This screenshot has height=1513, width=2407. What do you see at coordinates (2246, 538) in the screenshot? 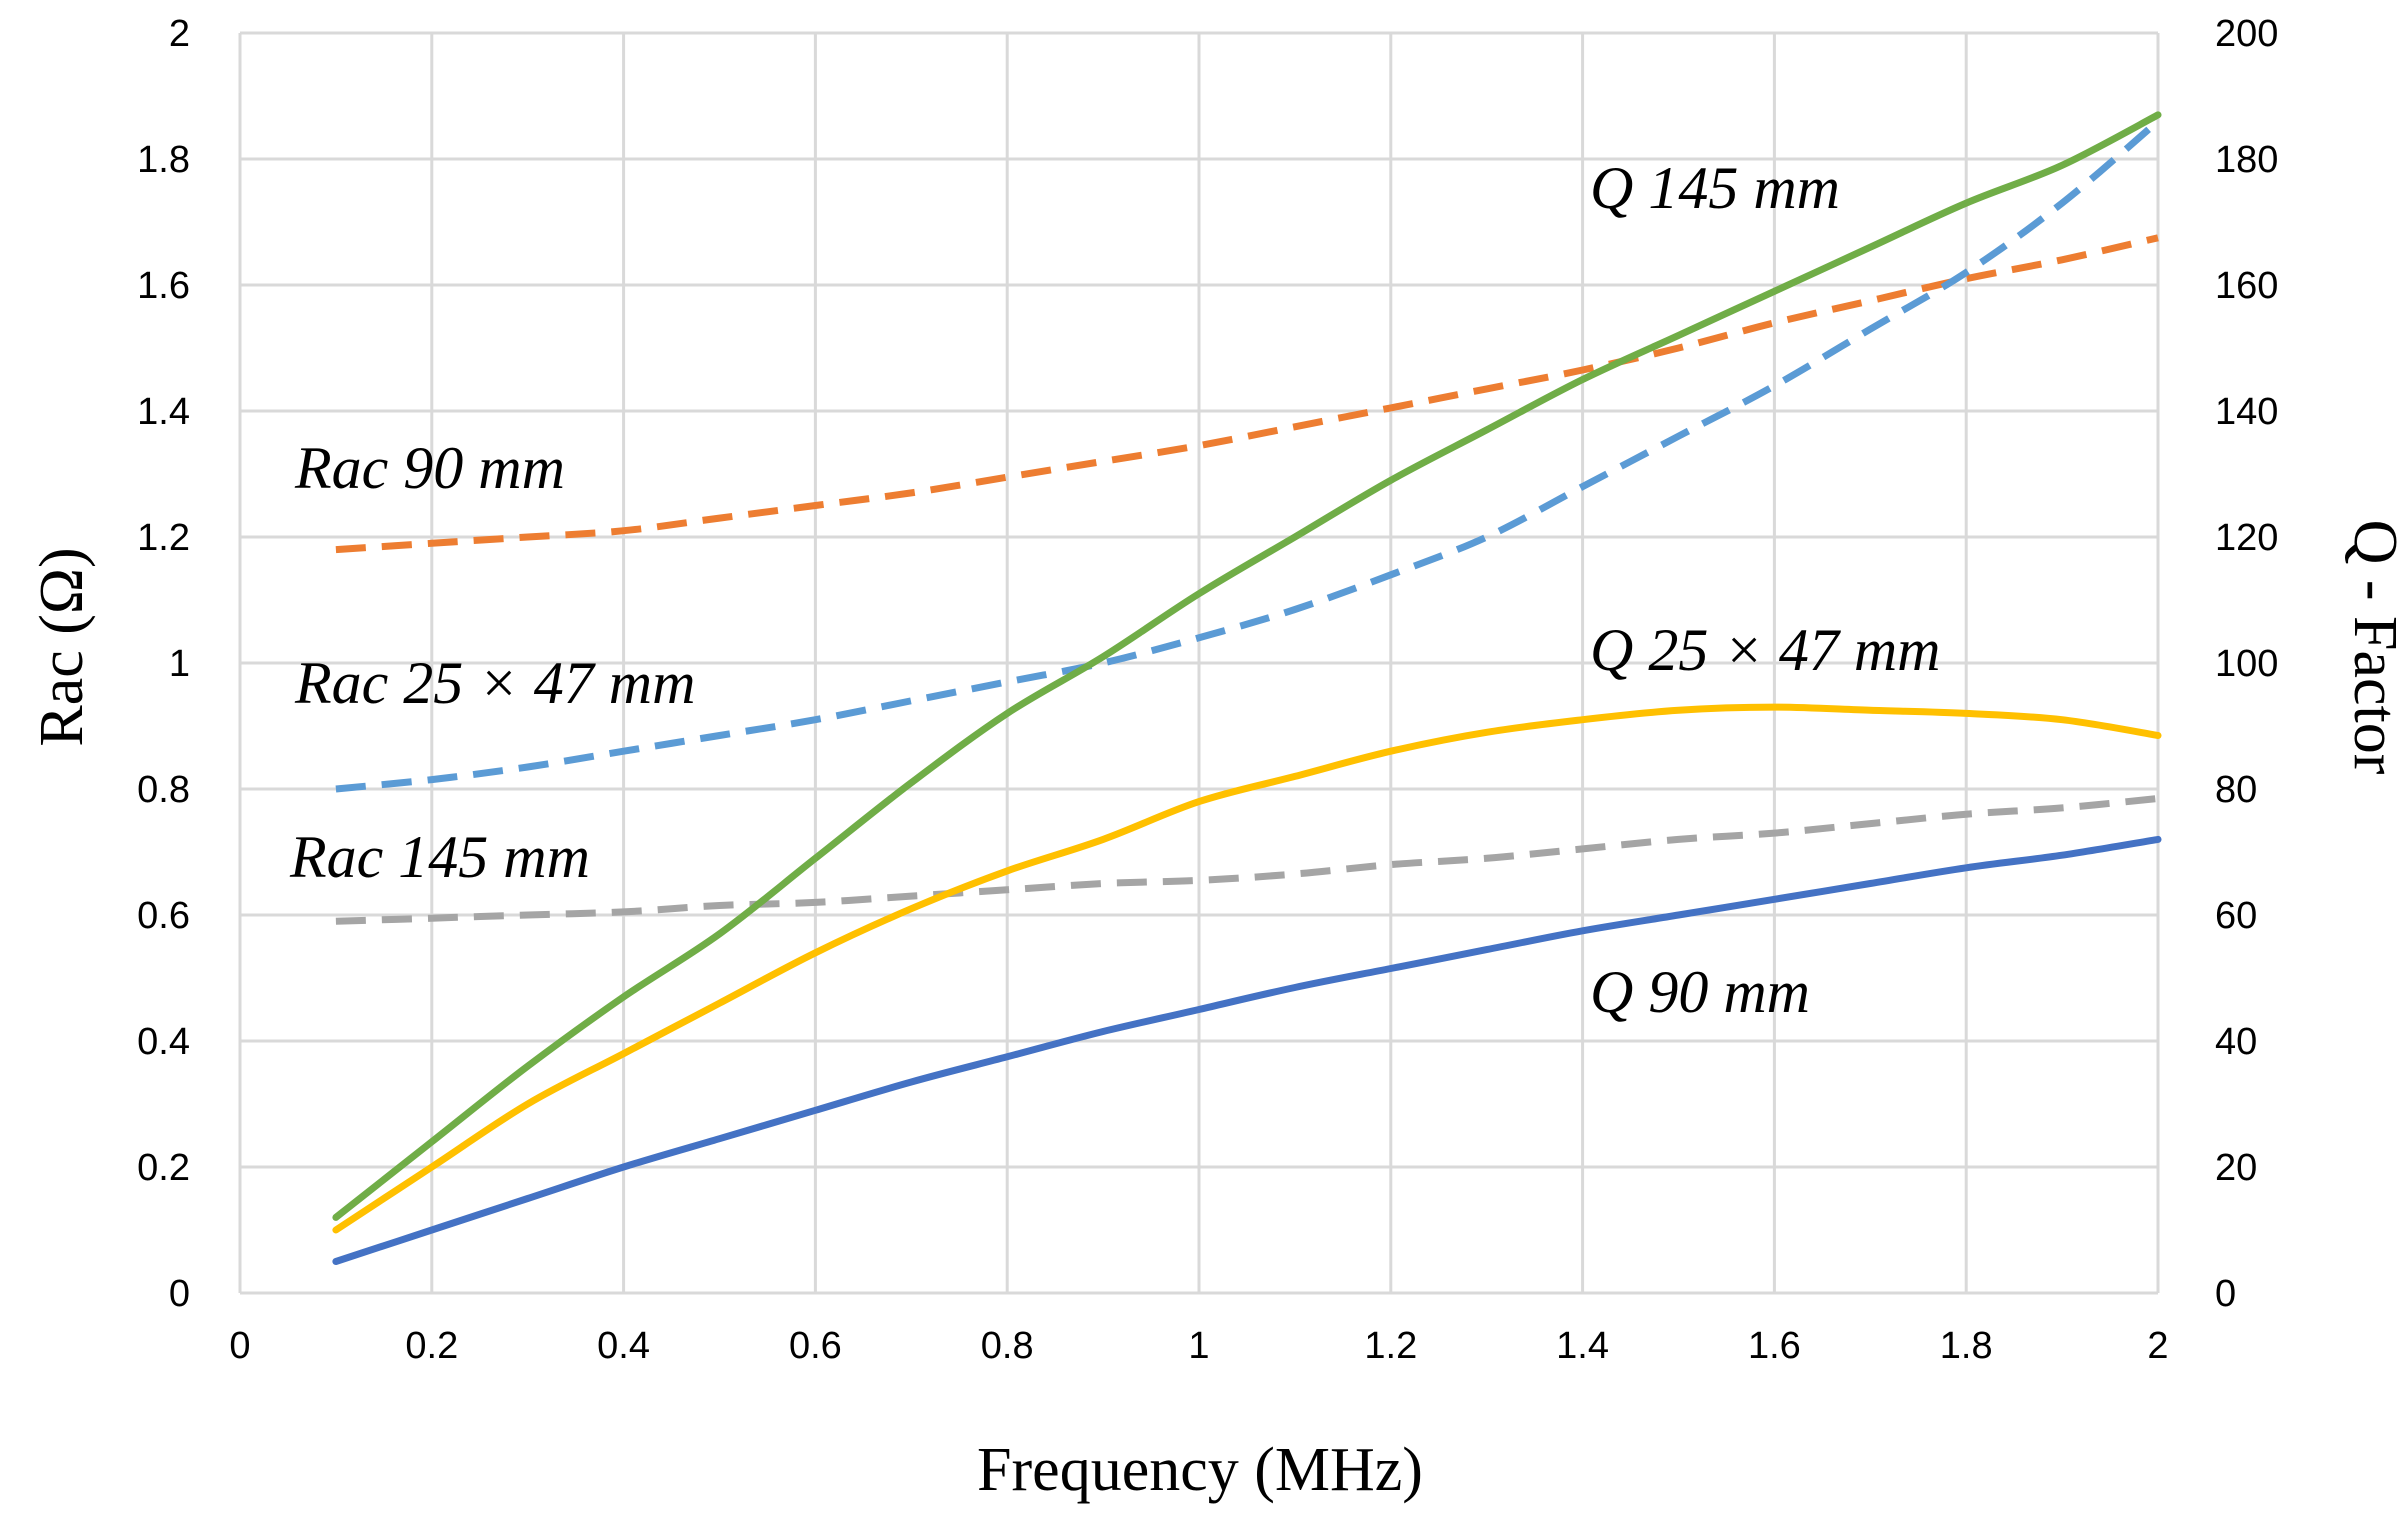
I see `y-right-tick-label: 120` at bounding box center [2246, 538].